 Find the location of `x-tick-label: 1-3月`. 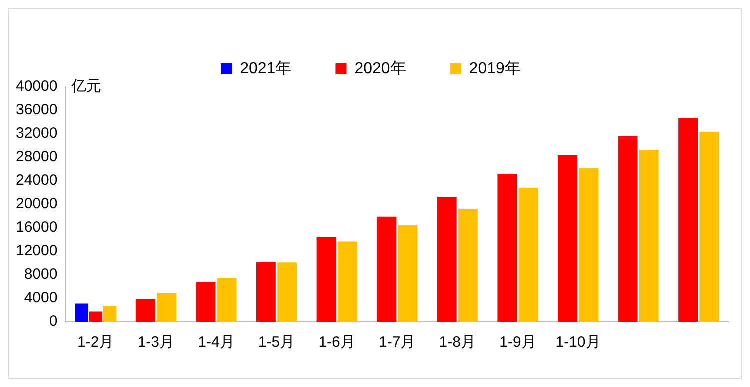

x-tick-label: 1-3月 is located at coordinates (156, 343).